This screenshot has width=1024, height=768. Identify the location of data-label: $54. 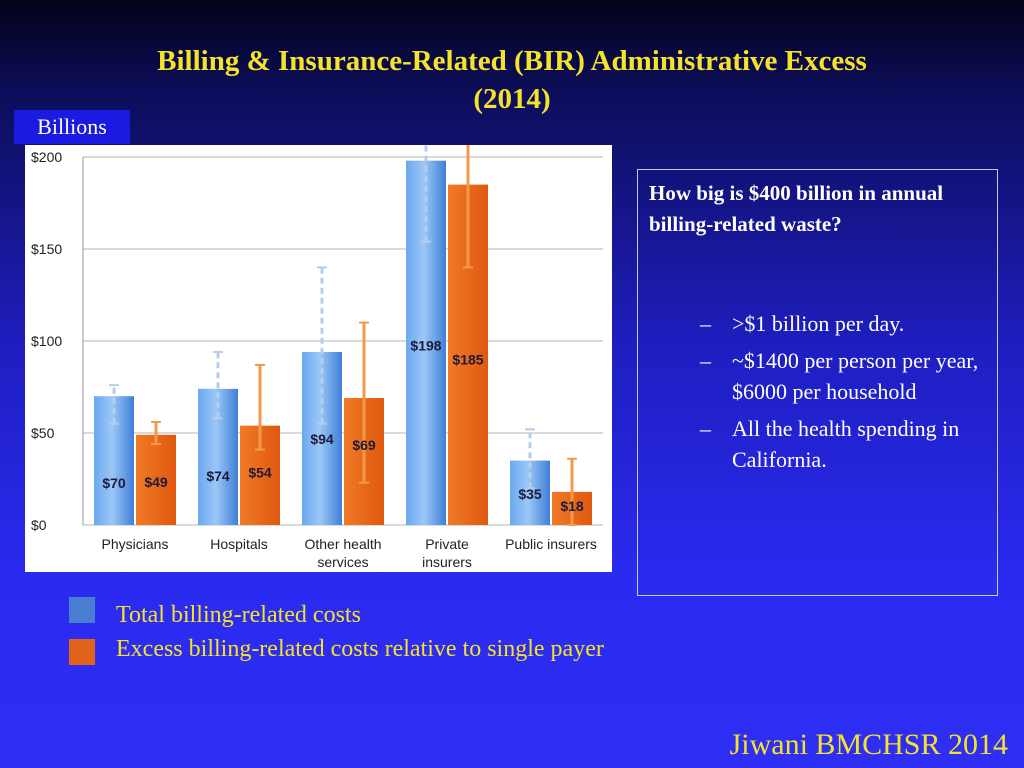
(260, 473).